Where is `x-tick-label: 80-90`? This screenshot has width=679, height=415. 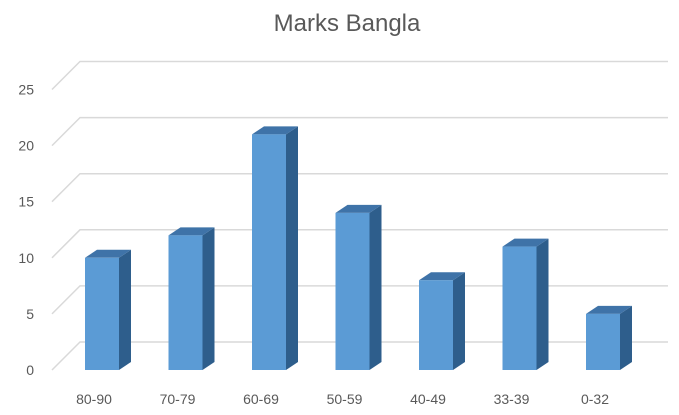 x-tick-label: 80-90 is located at coordinates (94, 399).